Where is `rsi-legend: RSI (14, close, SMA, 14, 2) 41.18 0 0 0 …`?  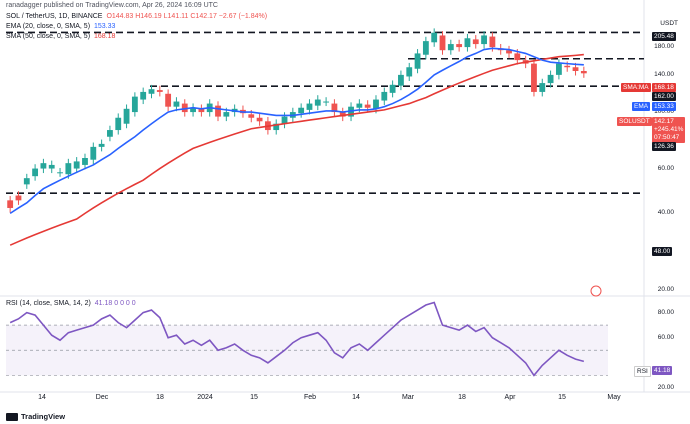
rsi-legend: RSI (14, close, SMA, 14, 2) 41.18 0 0 0 … is located at coordinates (71, 303).